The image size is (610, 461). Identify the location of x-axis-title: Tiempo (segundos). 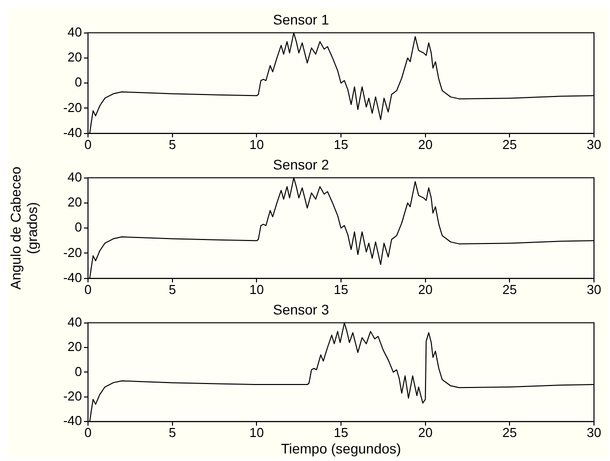
(341, 448).